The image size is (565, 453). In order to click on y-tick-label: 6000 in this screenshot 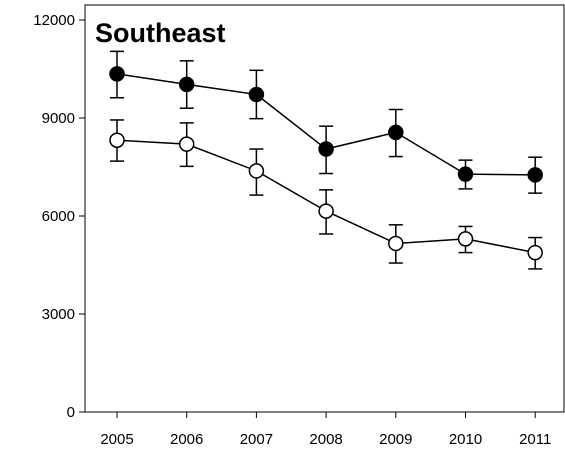, I will do `click(58, 216)`.